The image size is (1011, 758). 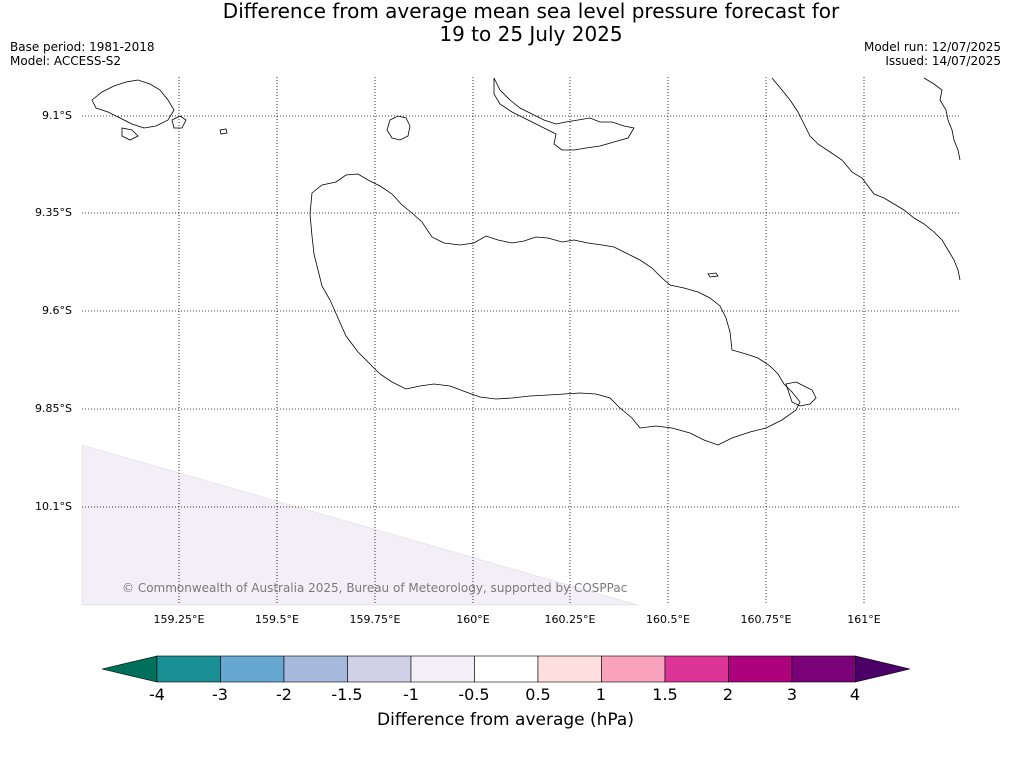 I want to click on colorbar-tick-label: -3, so click(x=220, y=694).